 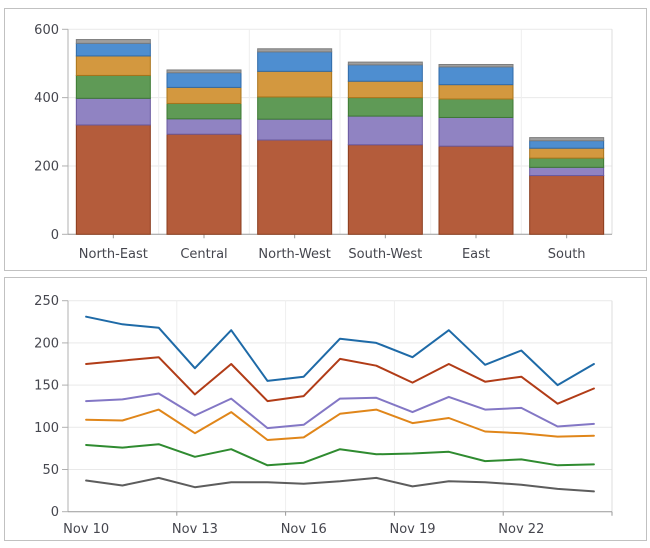 I want to click on line-gray, so click(x=340, y=484).